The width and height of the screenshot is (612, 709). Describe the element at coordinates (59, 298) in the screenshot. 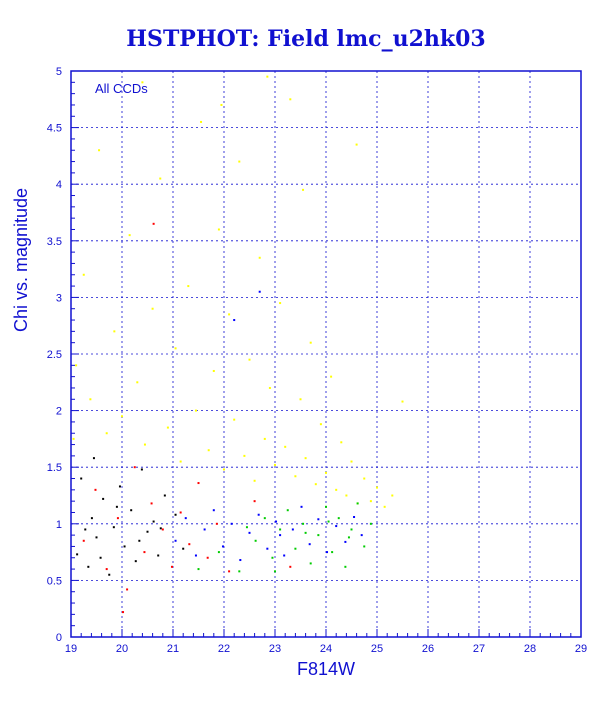

I see `y-tick-label: 3` at that location.